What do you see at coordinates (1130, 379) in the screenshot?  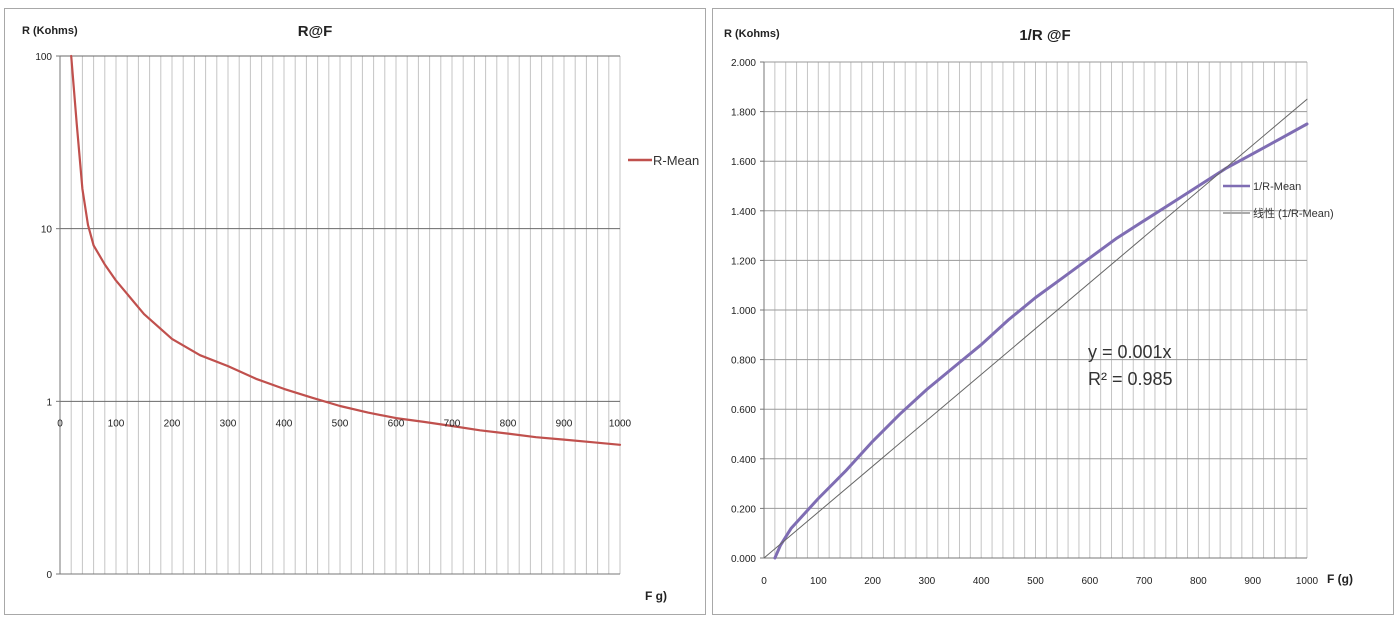 I see `trendline-r-squared: R² = 0.985` at bounding box center [1130, 379].